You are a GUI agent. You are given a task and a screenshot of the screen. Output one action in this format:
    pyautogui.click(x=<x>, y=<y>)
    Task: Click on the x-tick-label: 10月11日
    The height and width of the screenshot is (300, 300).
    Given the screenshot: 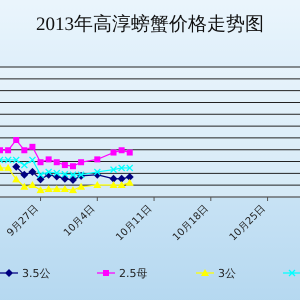 What is the action you would take?
    pyautogui.click(x=134, y=223)
    